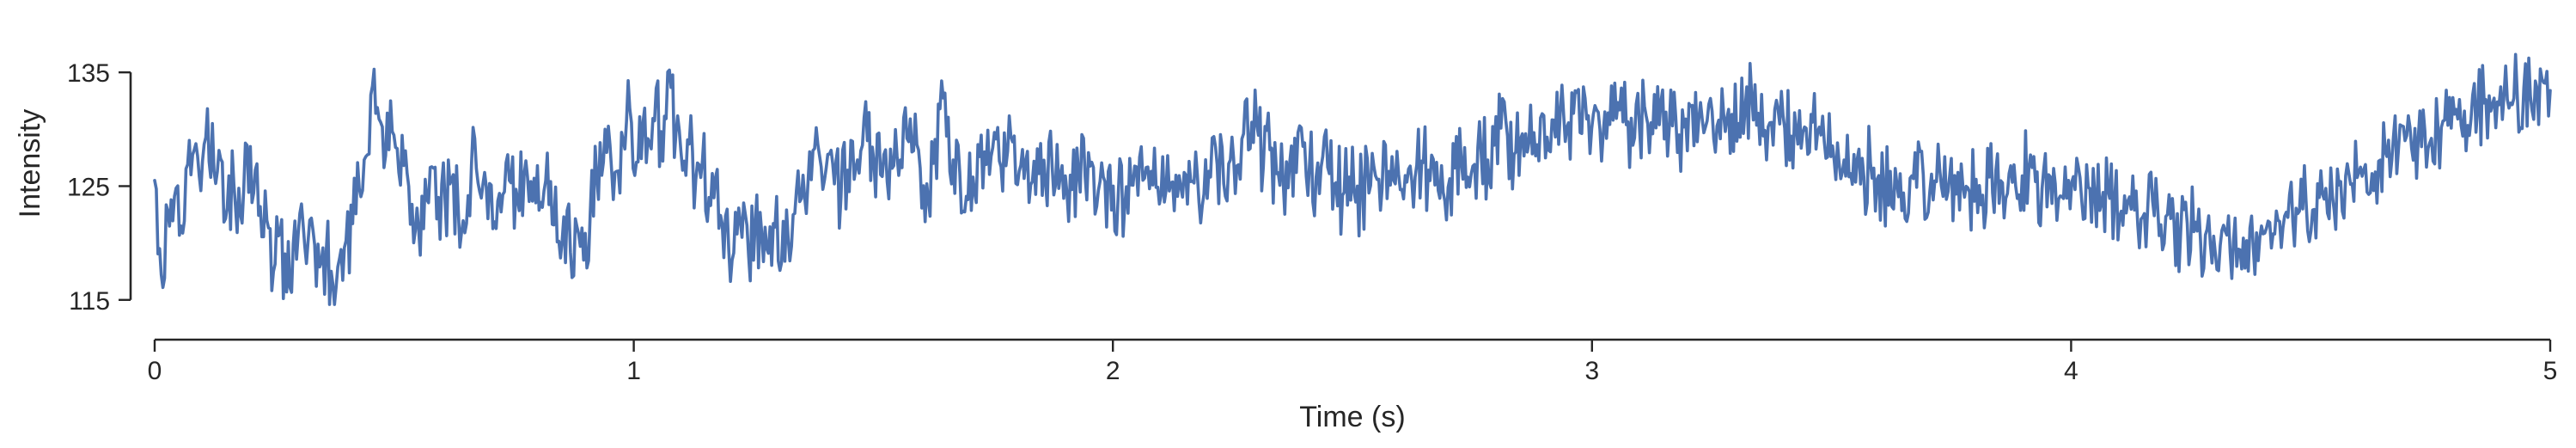  Describe the element at coordinates (2550, 371) in the screenshot. I see `x-tick-label: 5` at that location.